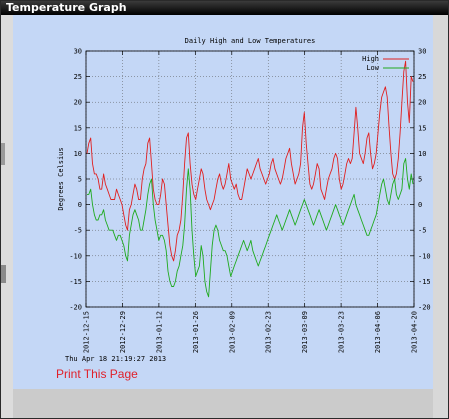 The height and width of the screenshot is (419, 449). What do you see at coordinates (75, 282) in the screenshot?
I see `y-tick-label-left: -15` at bounding box center [75, 282].